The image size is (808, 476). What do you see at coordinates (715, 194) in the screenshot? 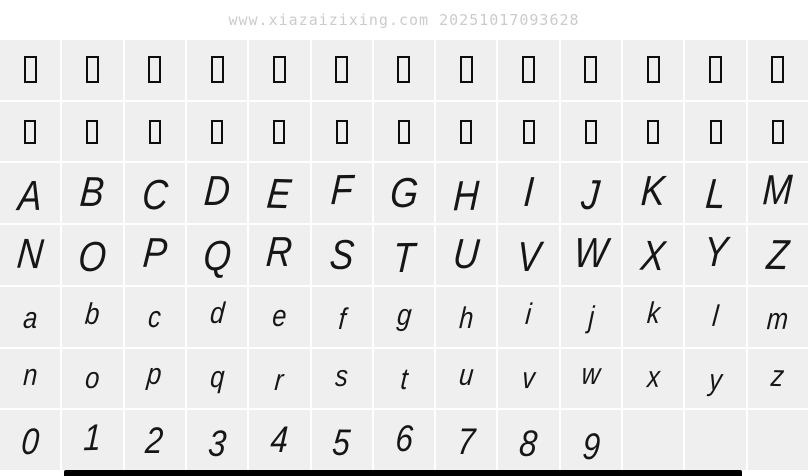
I see `glyph-L: L` at bounding box center [715, 194].